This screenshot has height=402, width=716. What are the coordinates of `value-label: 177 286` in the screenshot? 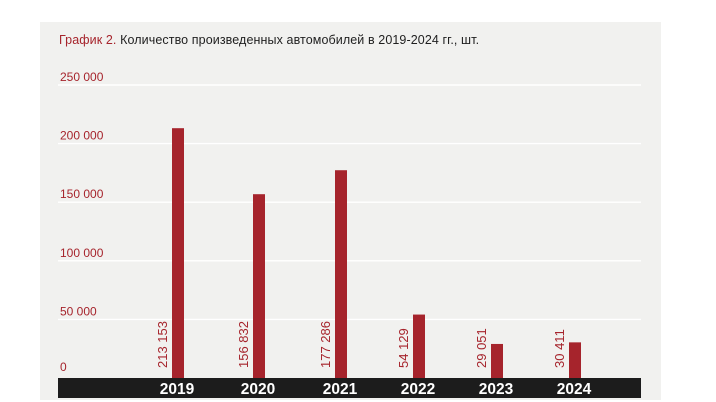 It's located at (325, 344).